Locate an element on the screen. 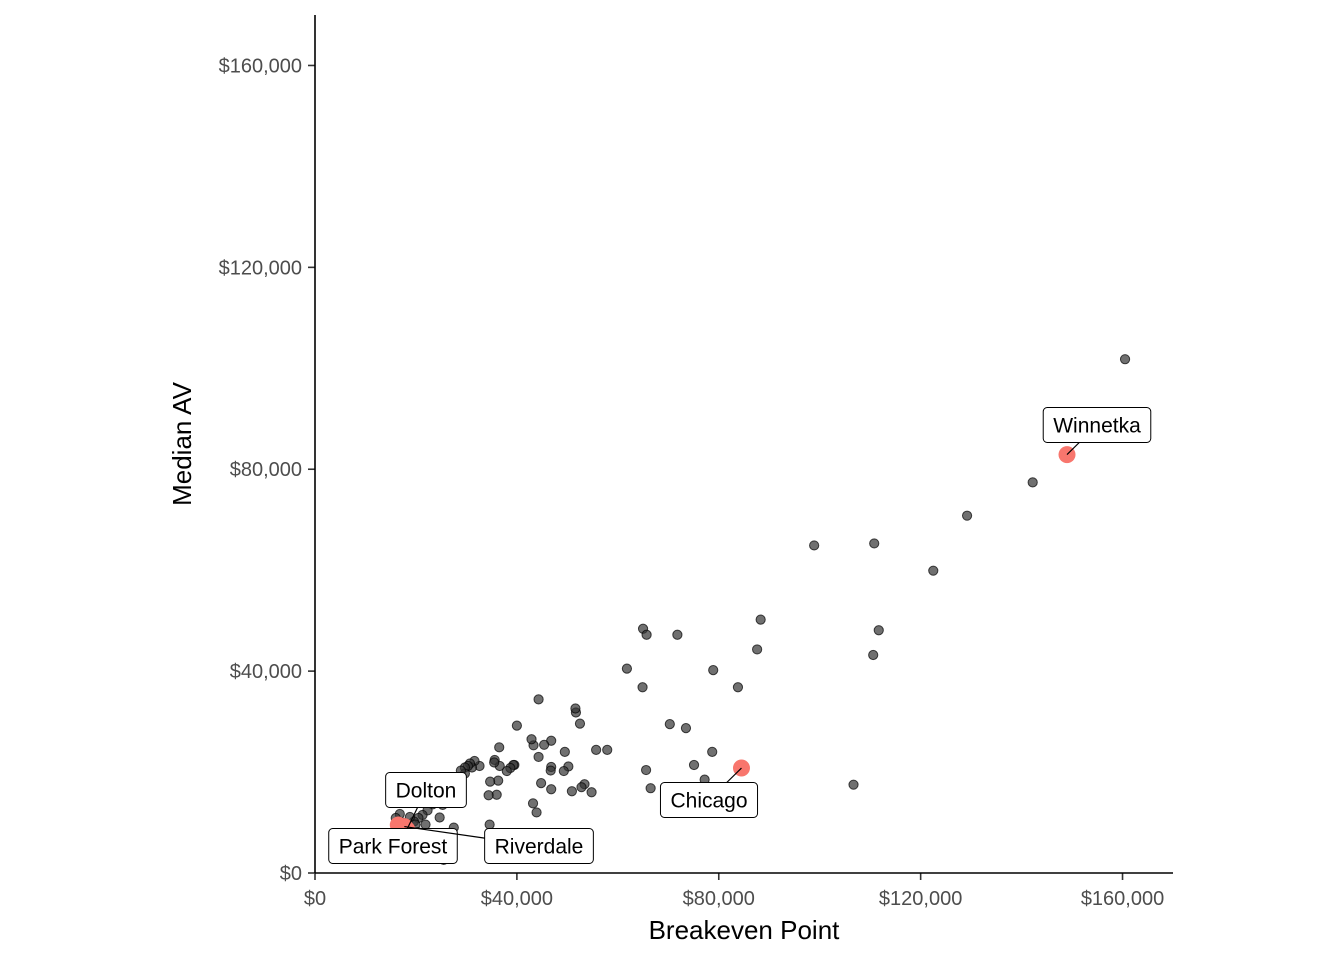 Image resolution: width=1344 pixels, height=960 pixels. label-box-riverdale is located at coordinates (539, 846).